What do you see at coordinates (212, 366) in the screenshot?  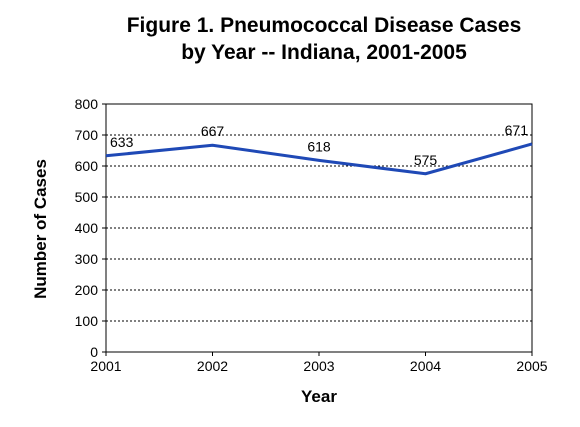 I see `x-tick-label: 2002` at bounding box center [212, 366].